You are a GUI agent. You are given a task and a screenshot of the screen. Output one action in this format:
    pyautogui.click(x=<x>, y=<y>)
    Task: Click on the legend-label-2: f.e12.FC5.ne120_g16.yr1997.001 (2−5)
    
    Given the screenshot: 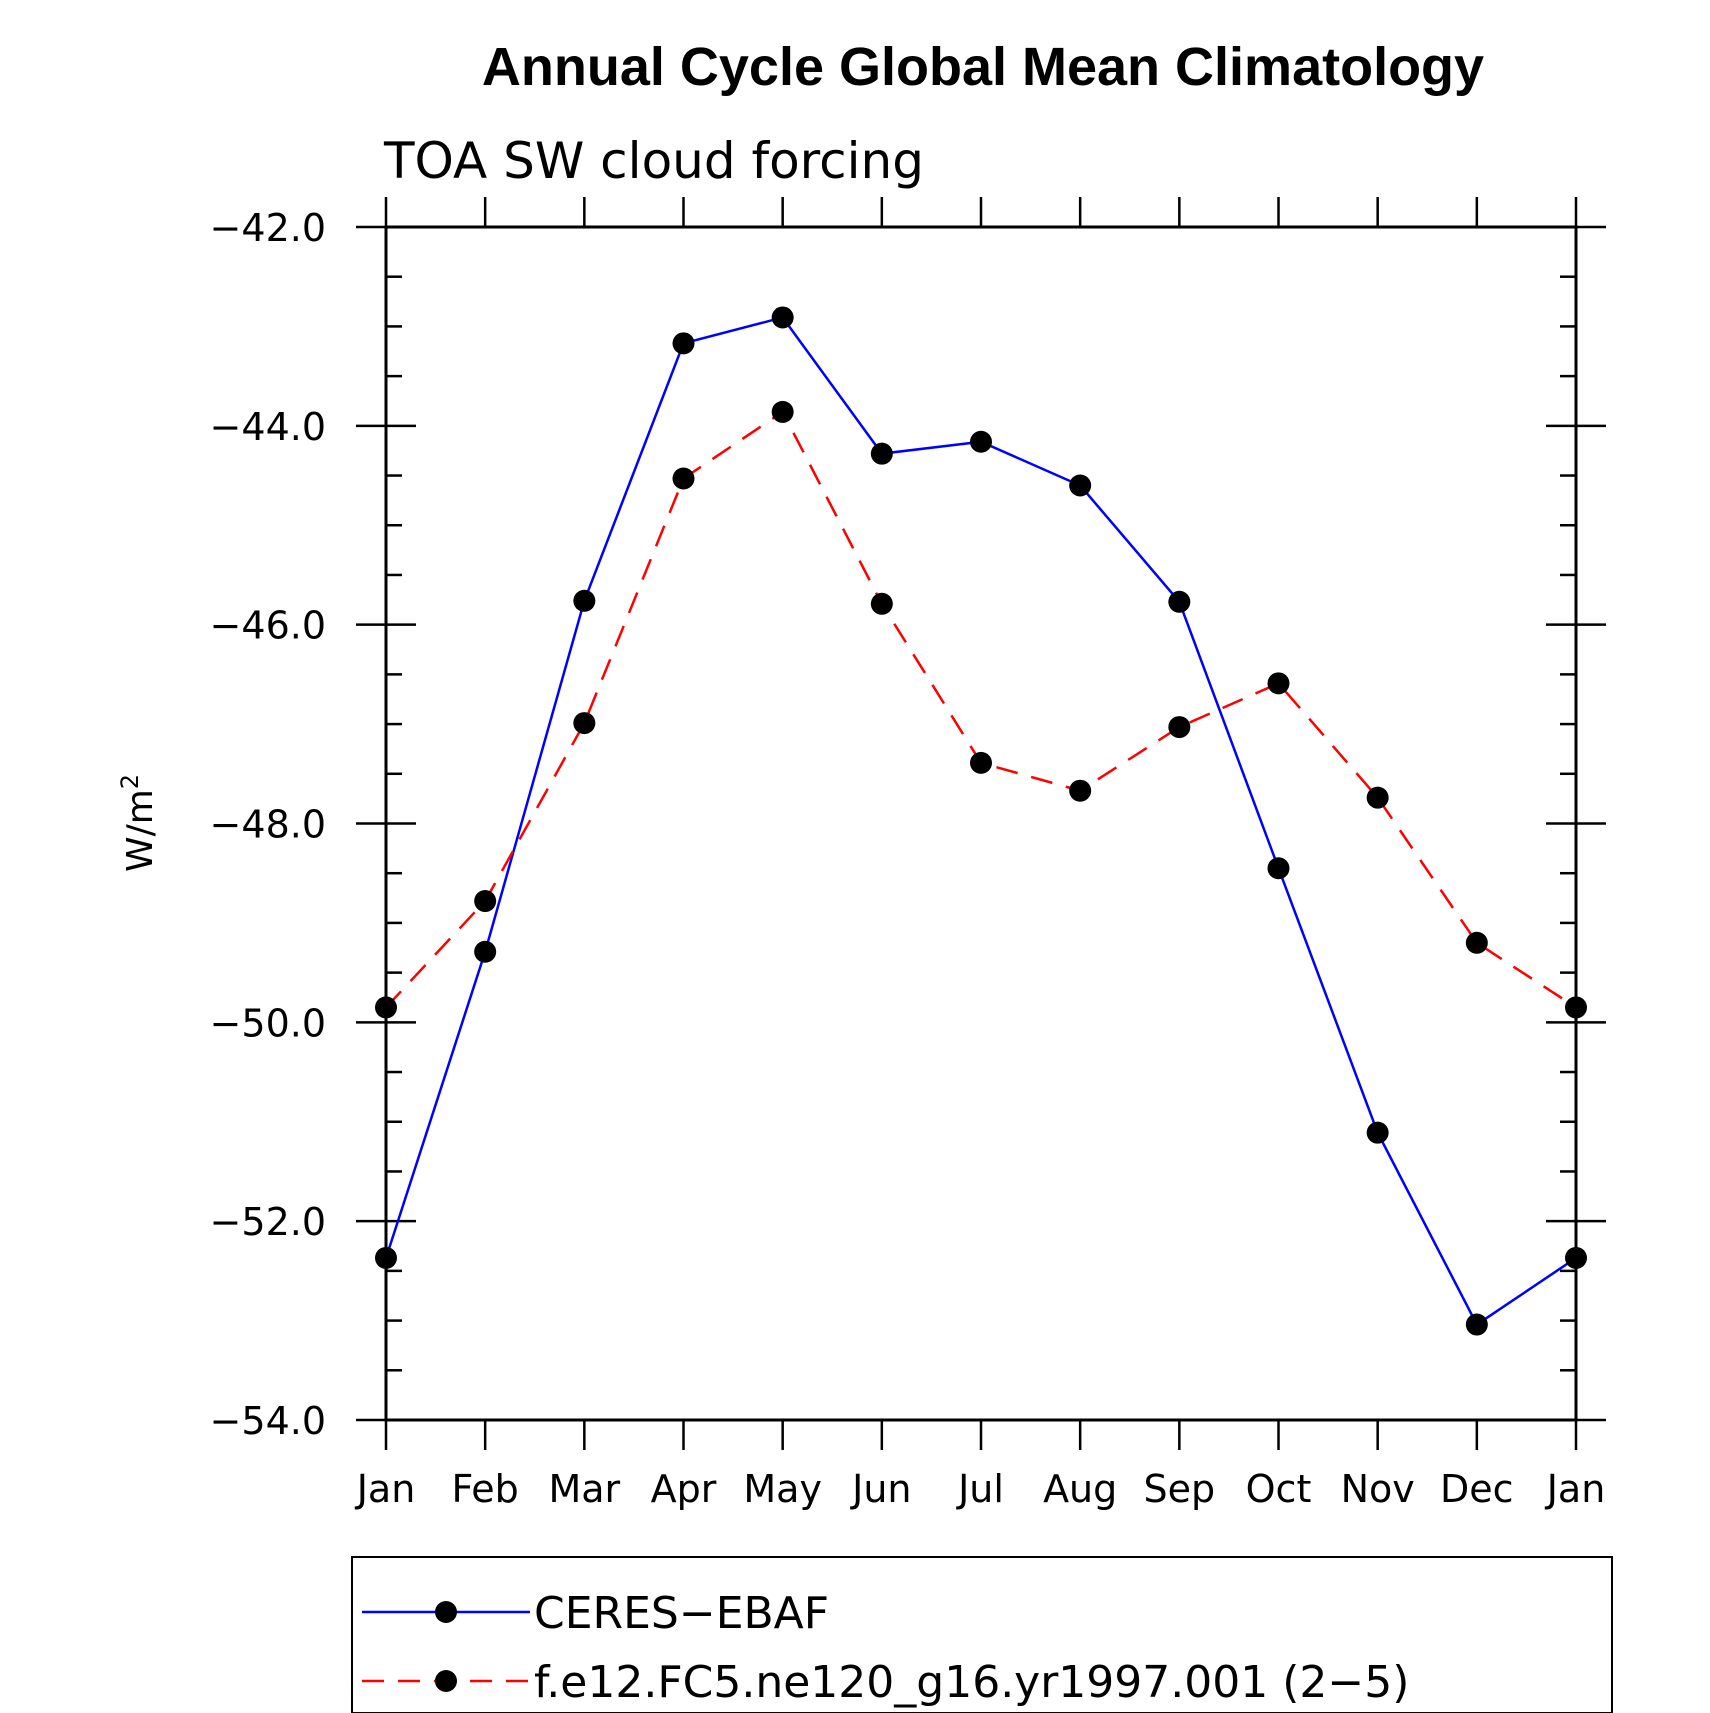 What is the action you would take?
    pyautogui.click(x=971, y=1682)
    